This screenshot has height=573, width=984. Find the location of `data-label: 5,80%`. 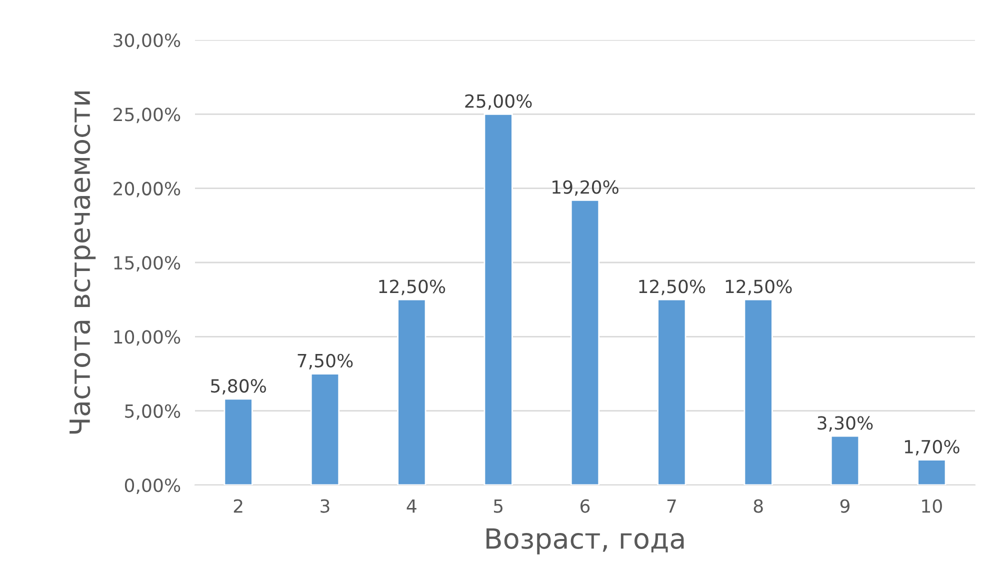

data-label: 5,80% is located at coordinates (238, 387).